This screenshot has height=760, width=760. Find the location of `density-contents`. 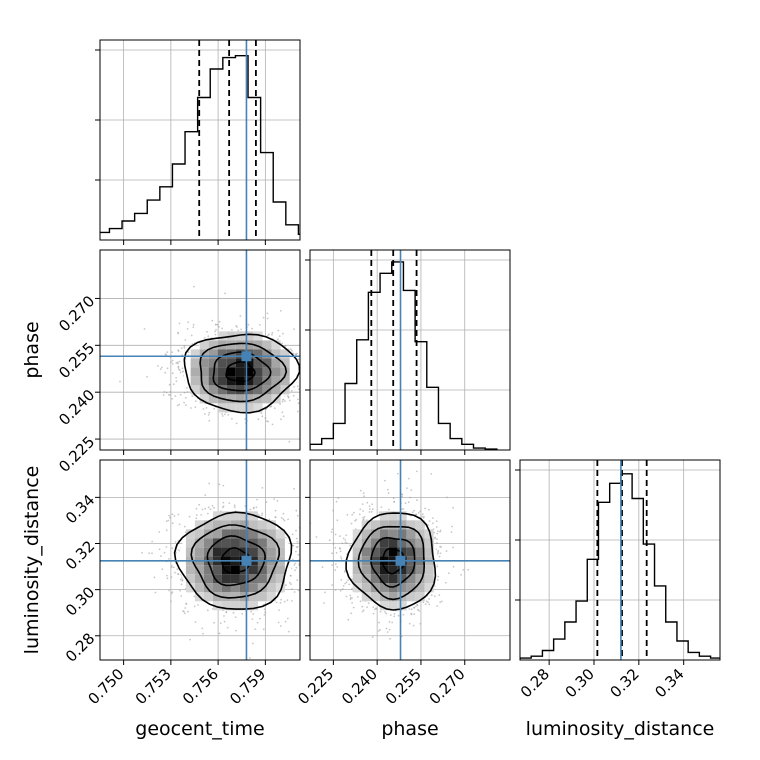

density-contents is located at coordinates (410, 560).